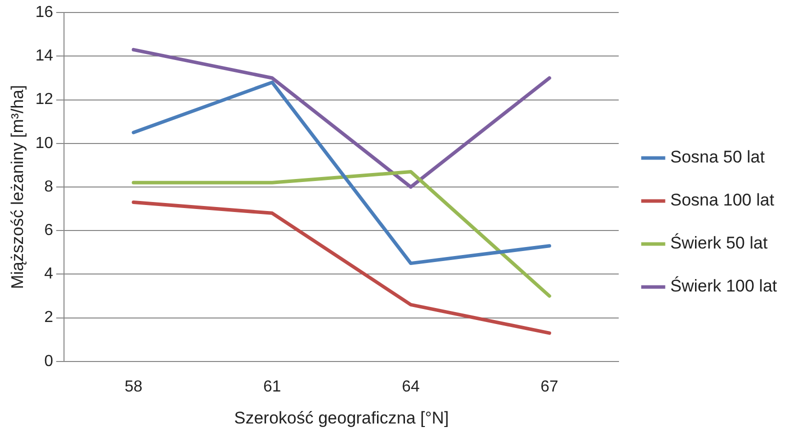 This screenshot has width=791, height=437. Describe the element at coordinates (44, 13) in the screenshot. I see `y-tick-label: 16` at that location.